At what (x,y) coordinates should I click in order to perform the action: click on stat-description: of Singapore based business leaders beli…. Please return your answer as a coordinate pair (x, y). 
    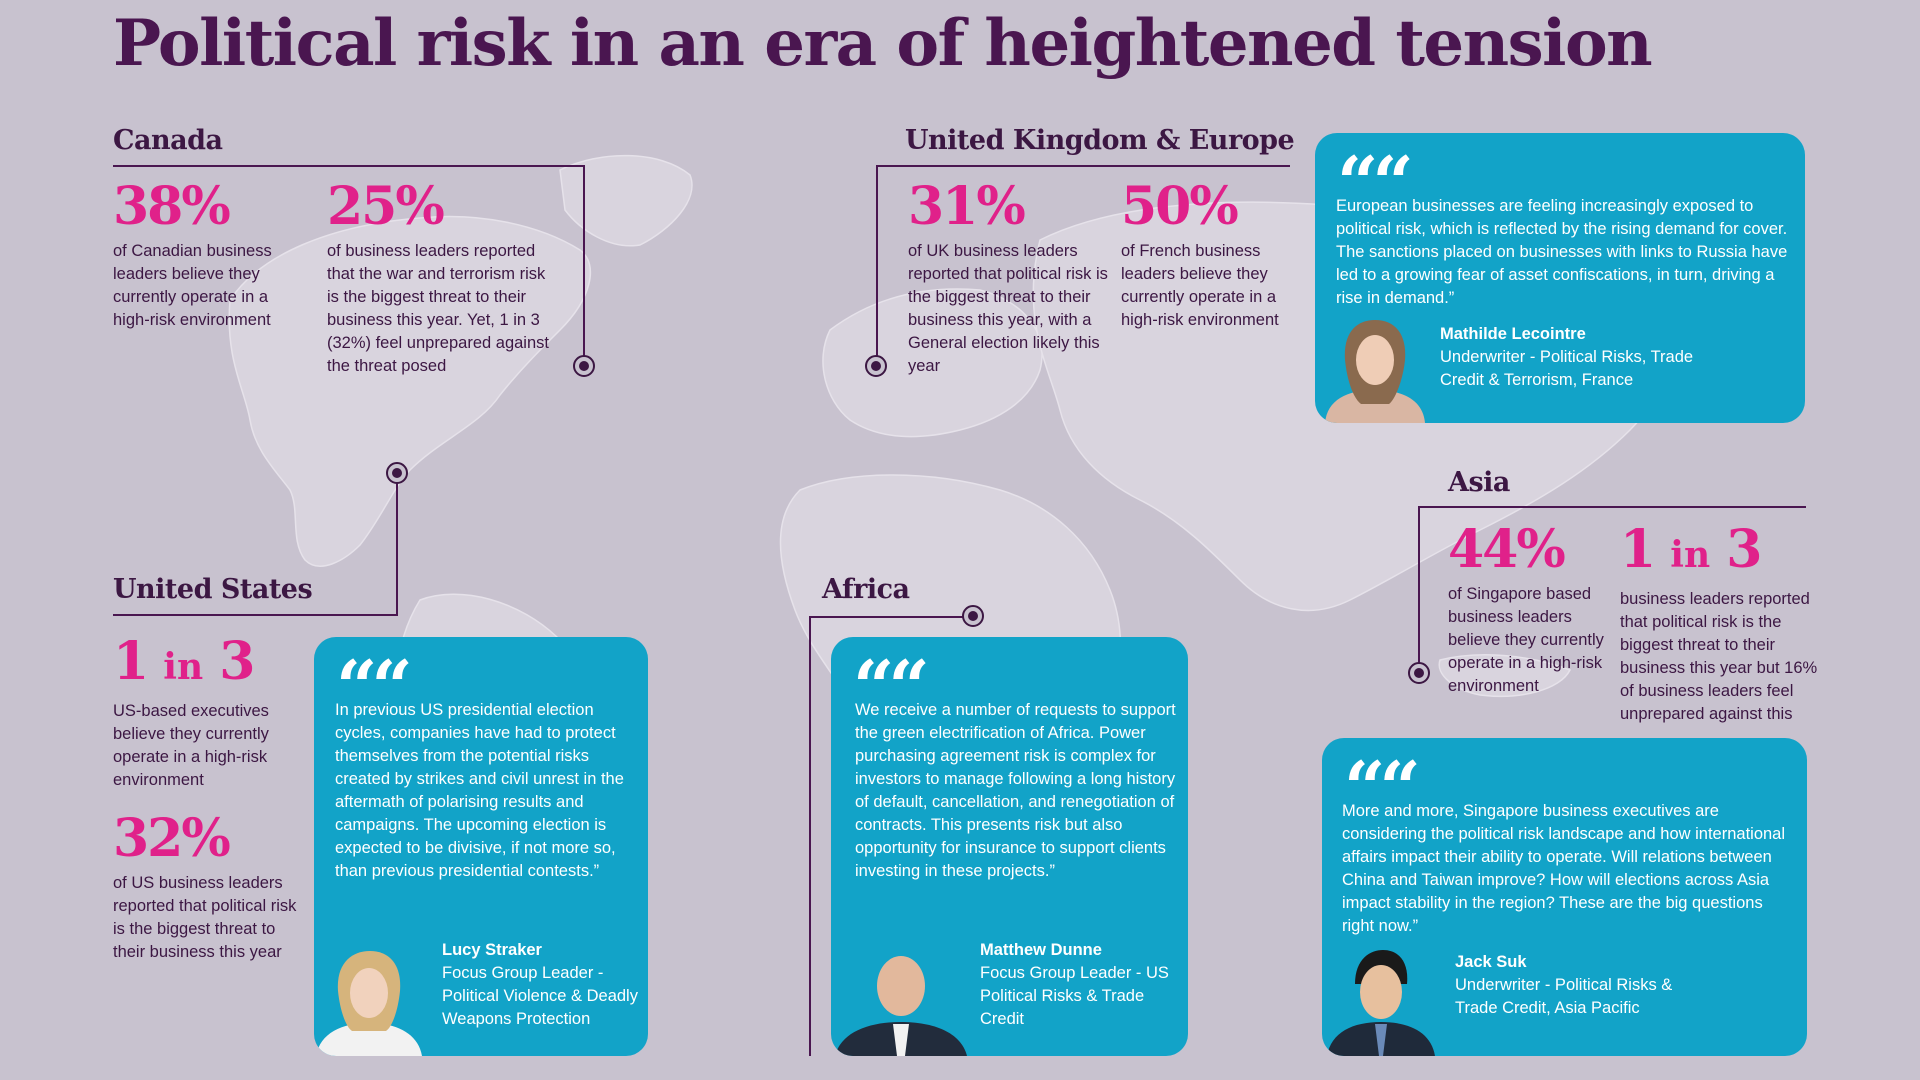
    Looking at the image, I should click on (1526, 640).